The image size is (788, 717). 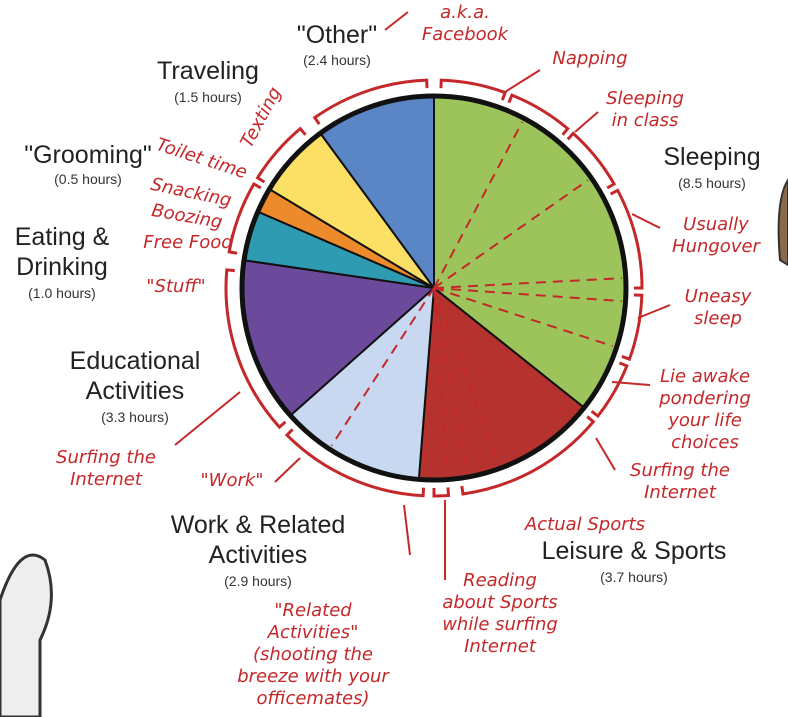 I want to click on hours-label: (0.5 hours), so click(x=88, y=179).